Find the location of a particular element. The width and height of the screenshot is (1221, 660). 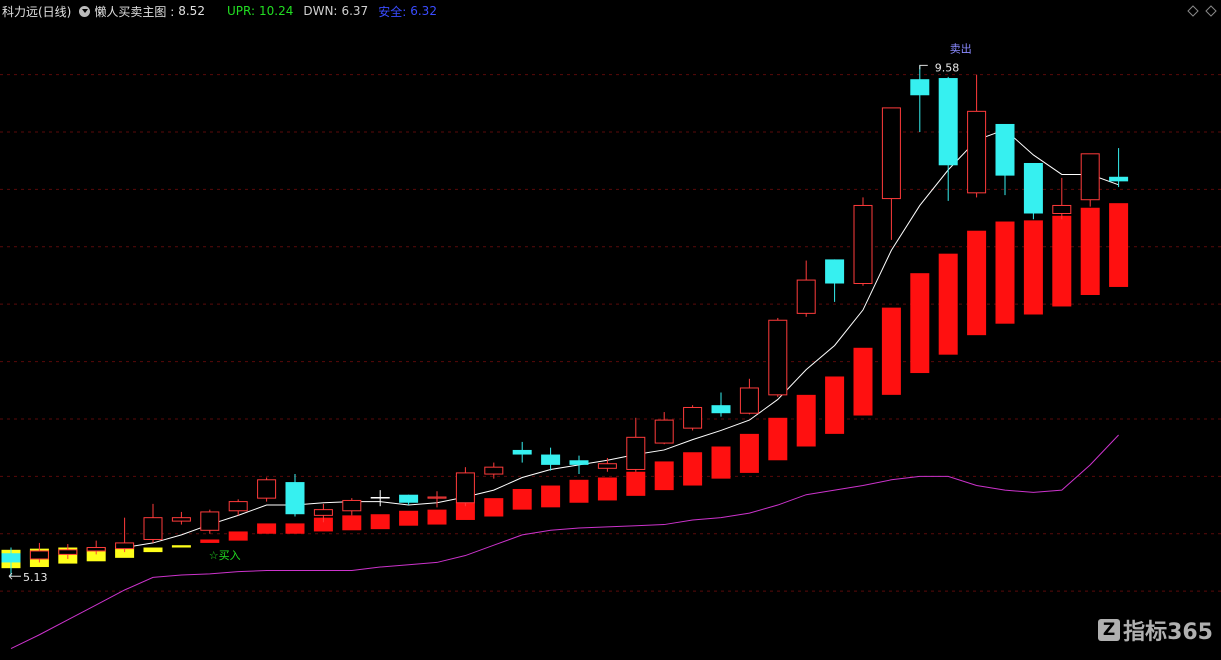

stat-label: UPR: is located at coordinates (240, 11).